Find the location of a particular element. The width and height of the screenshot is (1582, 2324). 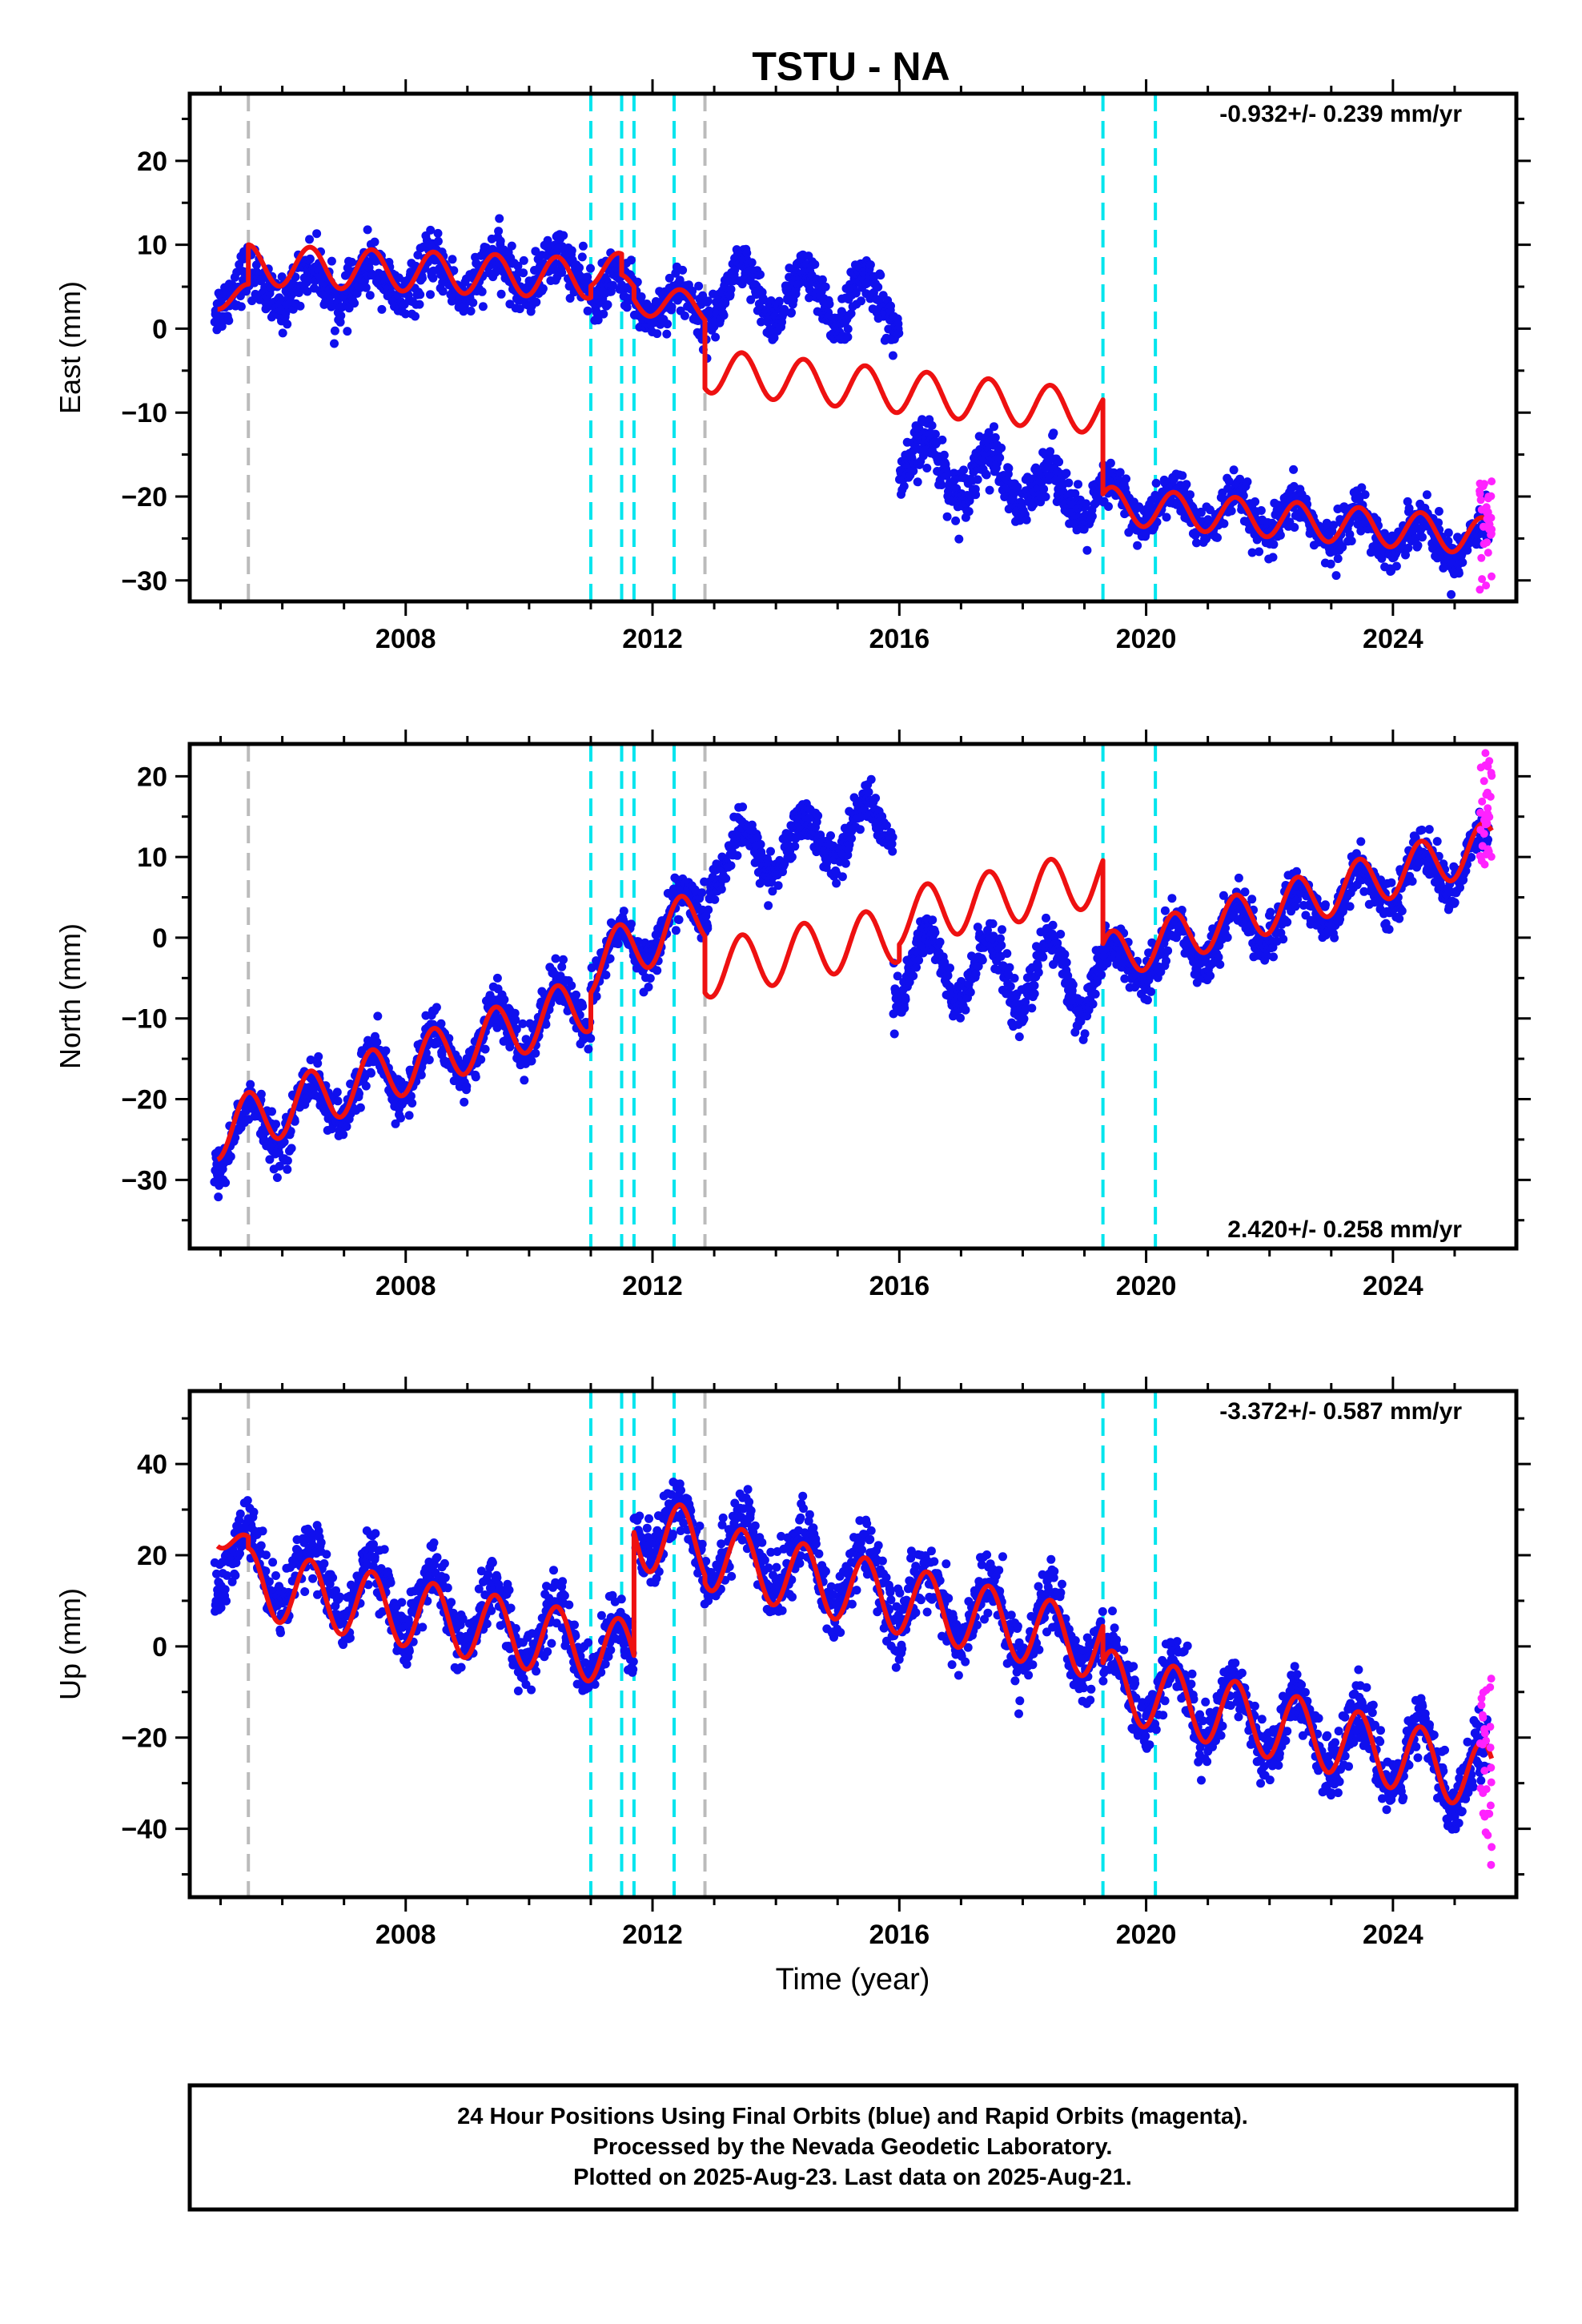

north-final-point-2086 is located at coordinates (1287, 922).